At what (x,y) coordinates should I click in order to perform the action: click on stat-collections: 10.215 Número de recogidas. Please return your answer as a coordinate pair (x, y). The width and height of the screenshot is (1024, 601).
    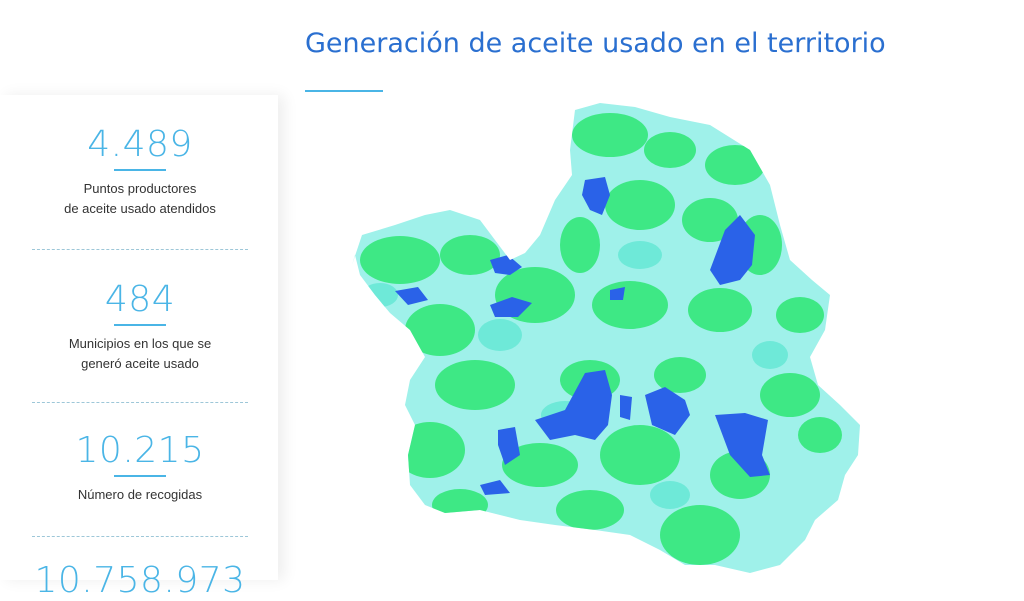
    Looking at the image, I should click on (140, 468).